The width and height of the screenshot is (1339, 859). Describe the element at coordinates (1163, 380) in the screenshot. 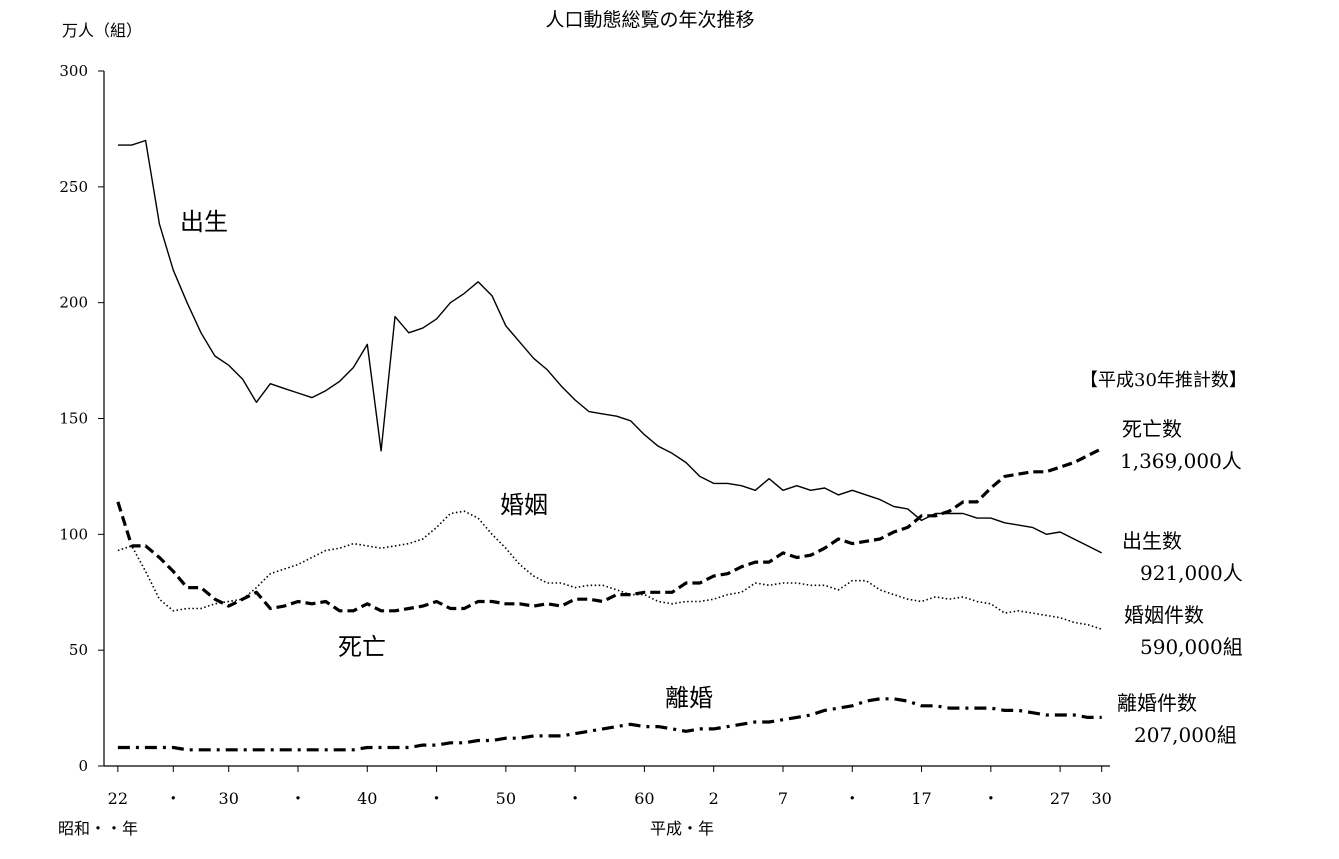

I see `legend-title: 【平成30年推計数】` at that location.